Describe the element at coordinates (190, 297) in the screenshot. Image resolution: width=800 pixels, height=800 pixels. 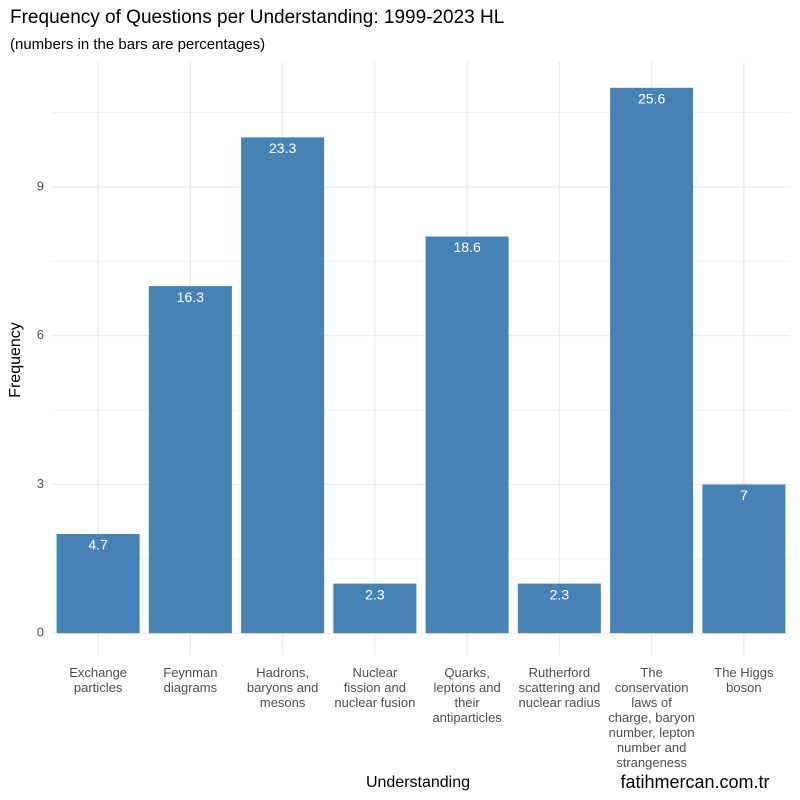
I see `bar-label: 16.3` at that location.